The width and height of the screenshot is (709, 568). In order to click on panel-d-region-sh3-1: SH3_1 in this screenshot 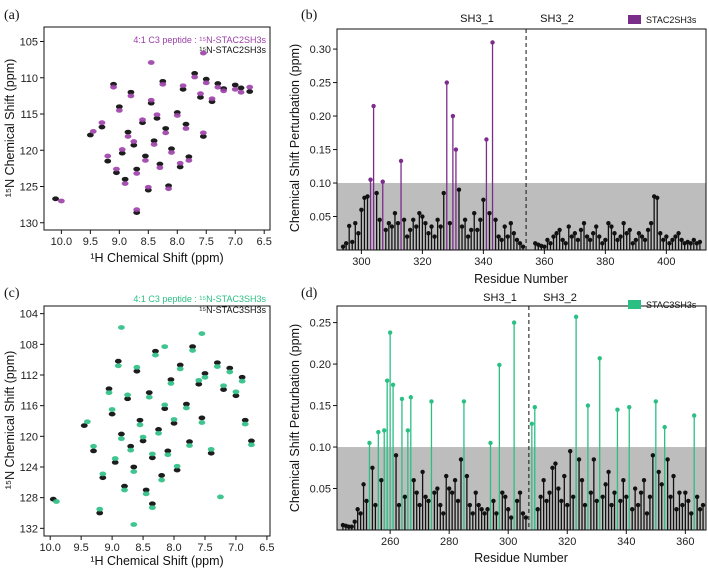, I will do `click(500, 298)`.